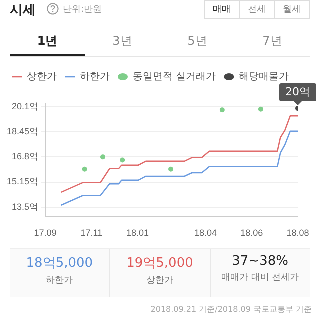 This screenshot has width=320, height=320. Describe the element at coordinates (91, 233) in the screenshot. I see `x-tick-label: 17.11` at that location.